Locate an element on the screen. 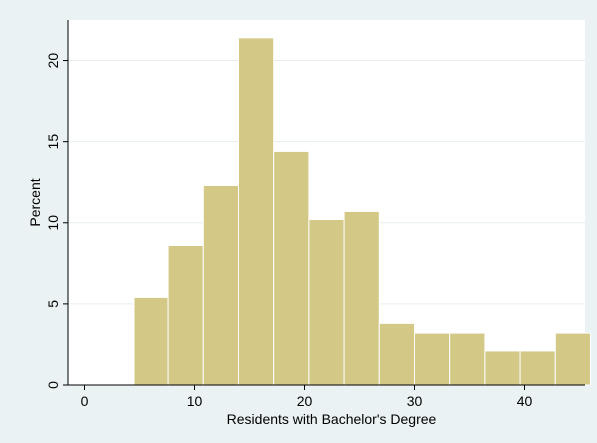  y-tick-label: 15 is located at coordinates (53, 142).